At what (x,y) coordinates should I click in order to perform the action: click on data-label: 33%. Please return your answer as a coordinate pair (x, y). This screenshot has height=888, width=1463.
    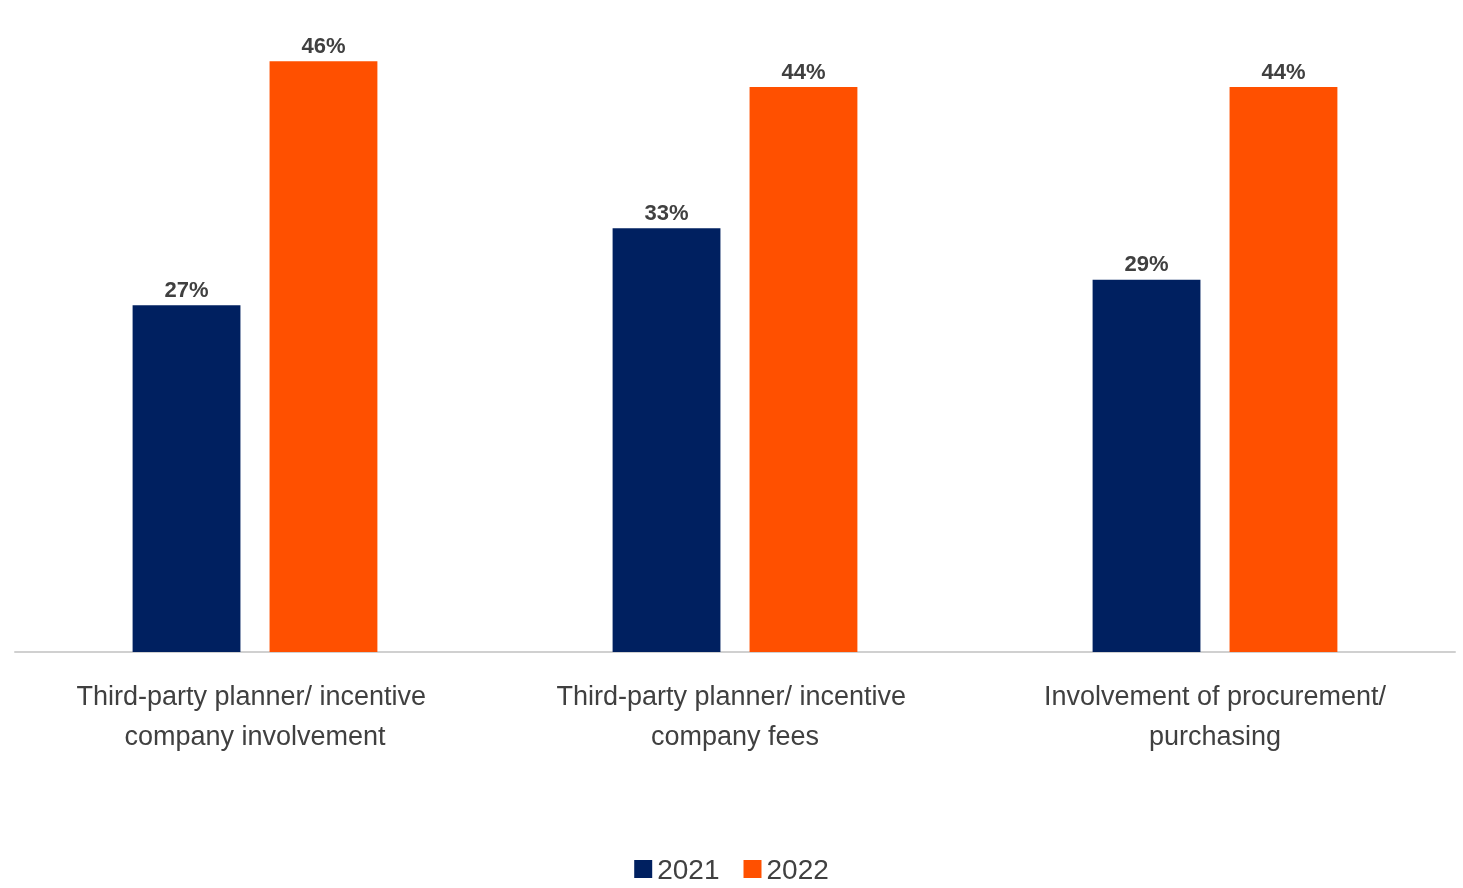
    Looking at the image, I should click on (666, 212).